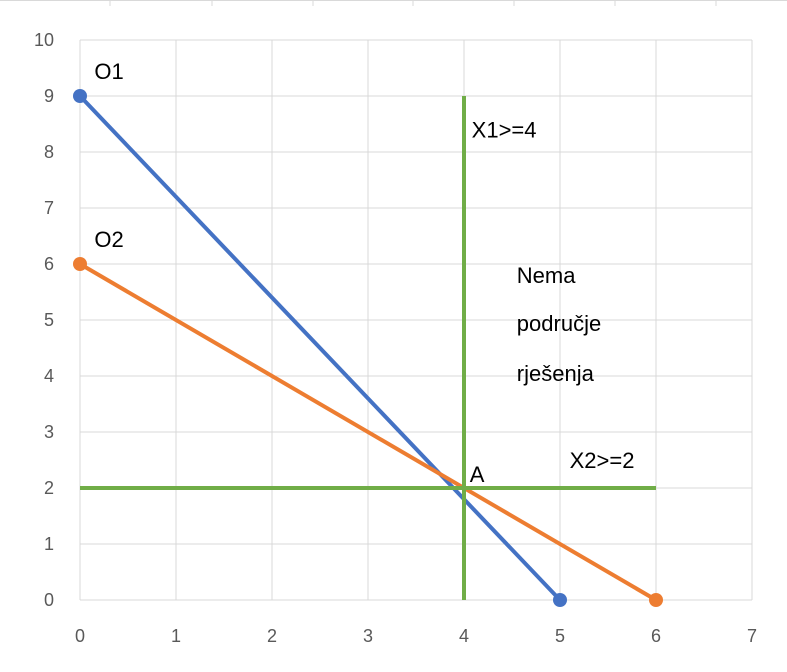 This screenshot has width=787, height=672. Describe the element at coordinates (556, 373) in the screenshot. I see `annotation-label: rješenja` at that location.